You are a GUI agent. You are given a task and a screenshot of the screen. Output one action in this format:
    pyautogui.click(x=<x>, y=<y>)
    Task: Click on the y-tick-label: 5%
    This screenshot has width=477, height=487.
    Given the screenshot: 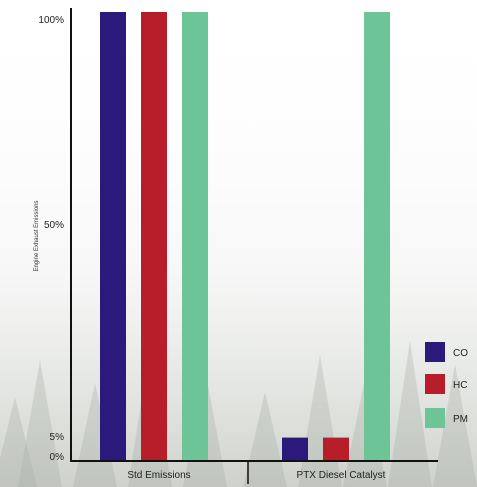 What is the action you would take?
    pyautogui.click(x=57, y=437)
    